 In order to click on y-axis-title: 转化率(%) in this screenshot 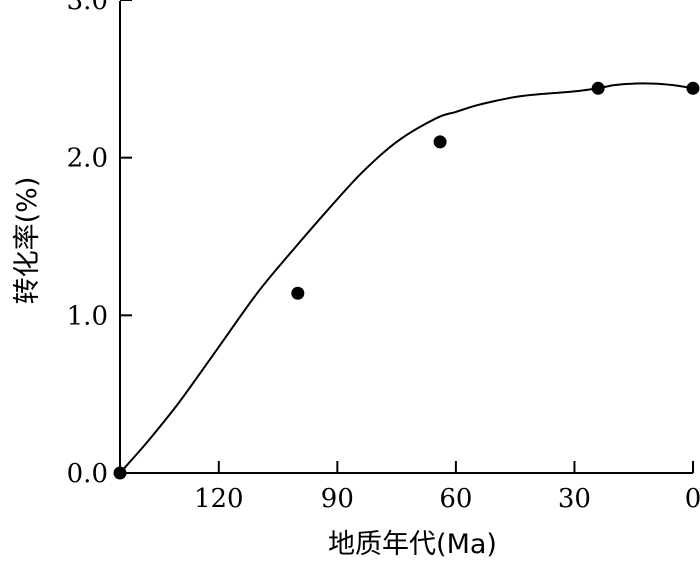, I will do `click(27, 241)`.